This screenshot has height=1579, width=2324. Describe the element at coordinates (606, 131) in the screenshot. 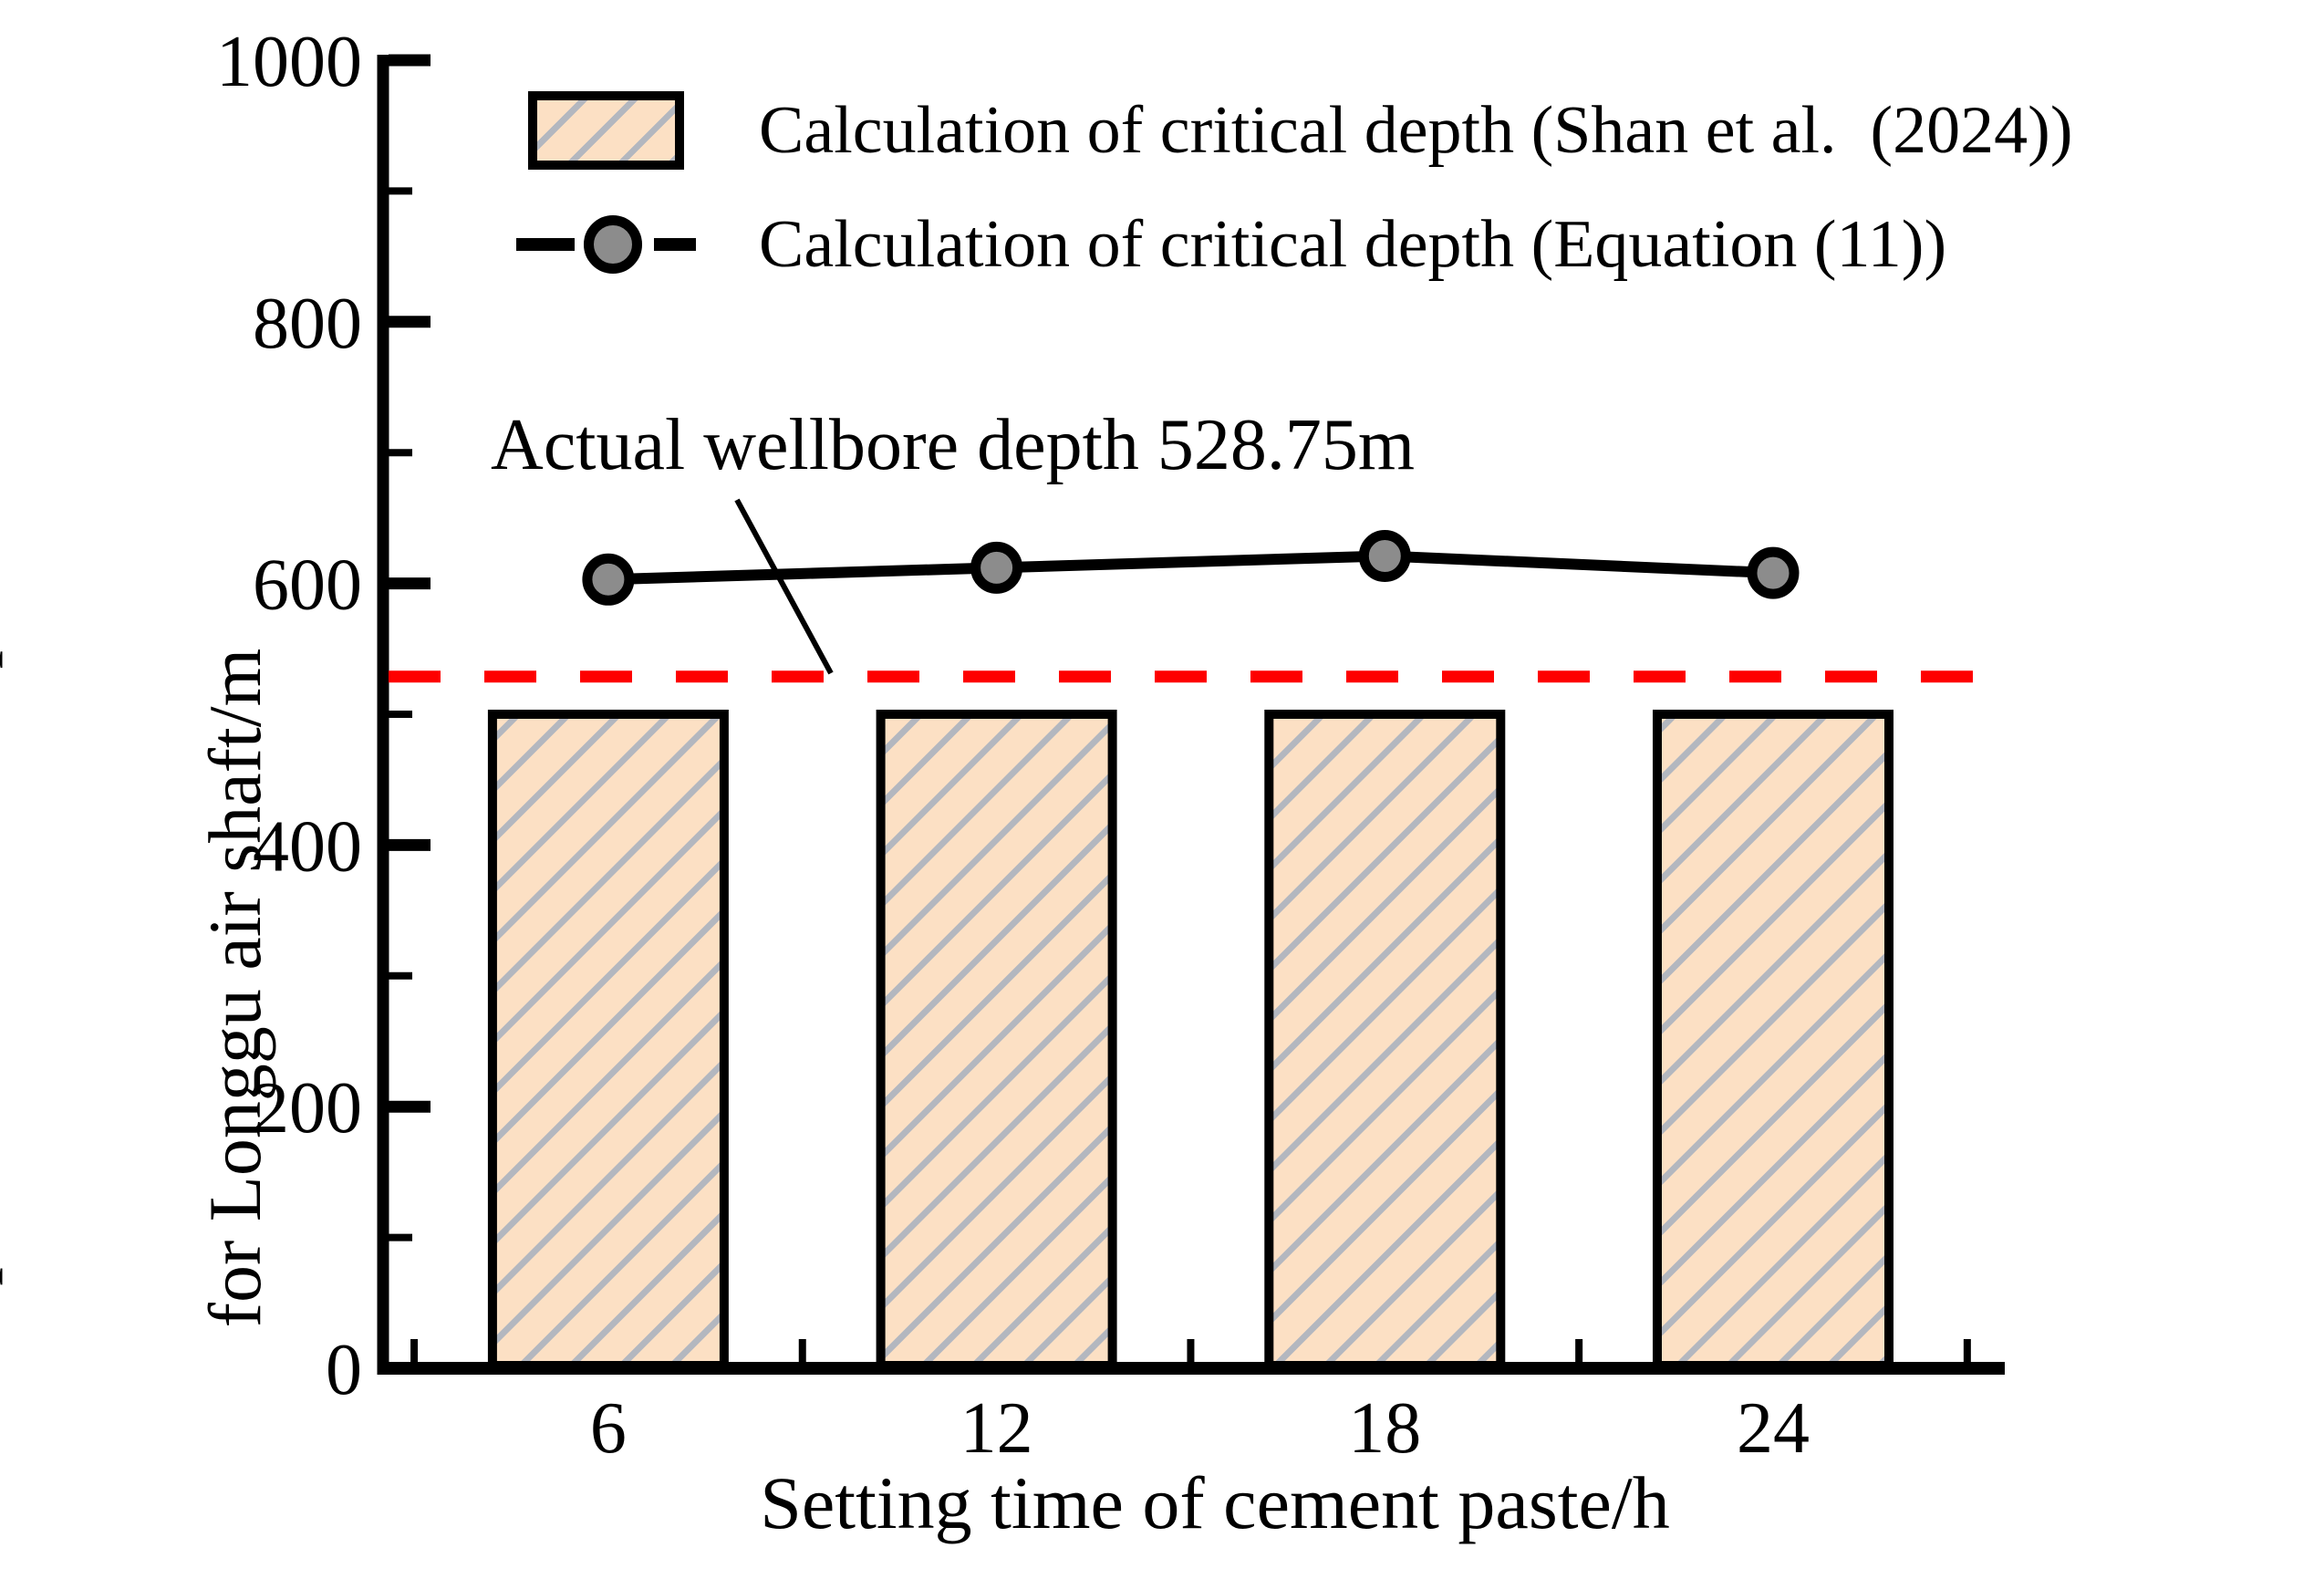

I see `legend-bar-swatch-icon` at that location.